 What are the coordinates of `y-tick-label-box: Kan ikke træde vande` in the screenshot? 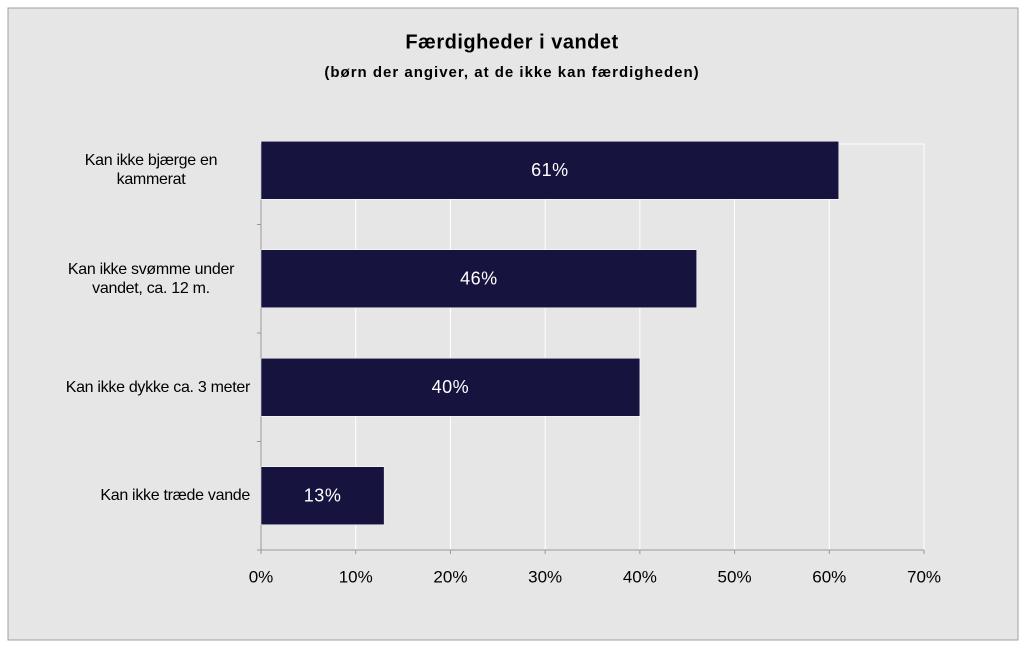 It's located at (125, 496).